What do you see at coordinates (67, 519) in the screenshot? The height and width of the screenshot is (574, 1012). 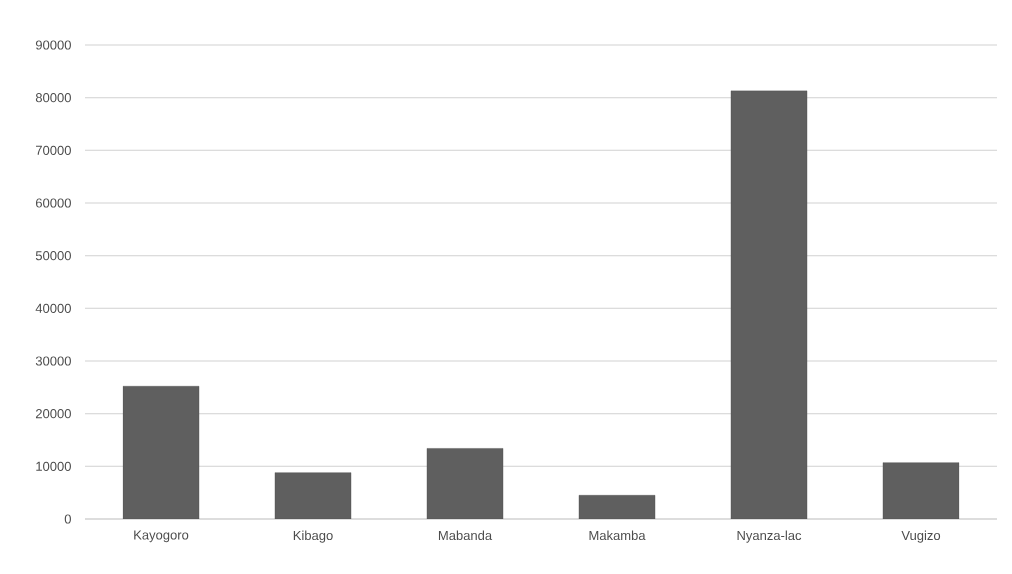 I see `y-tick-label: 0` at bounding box center [67, 519].